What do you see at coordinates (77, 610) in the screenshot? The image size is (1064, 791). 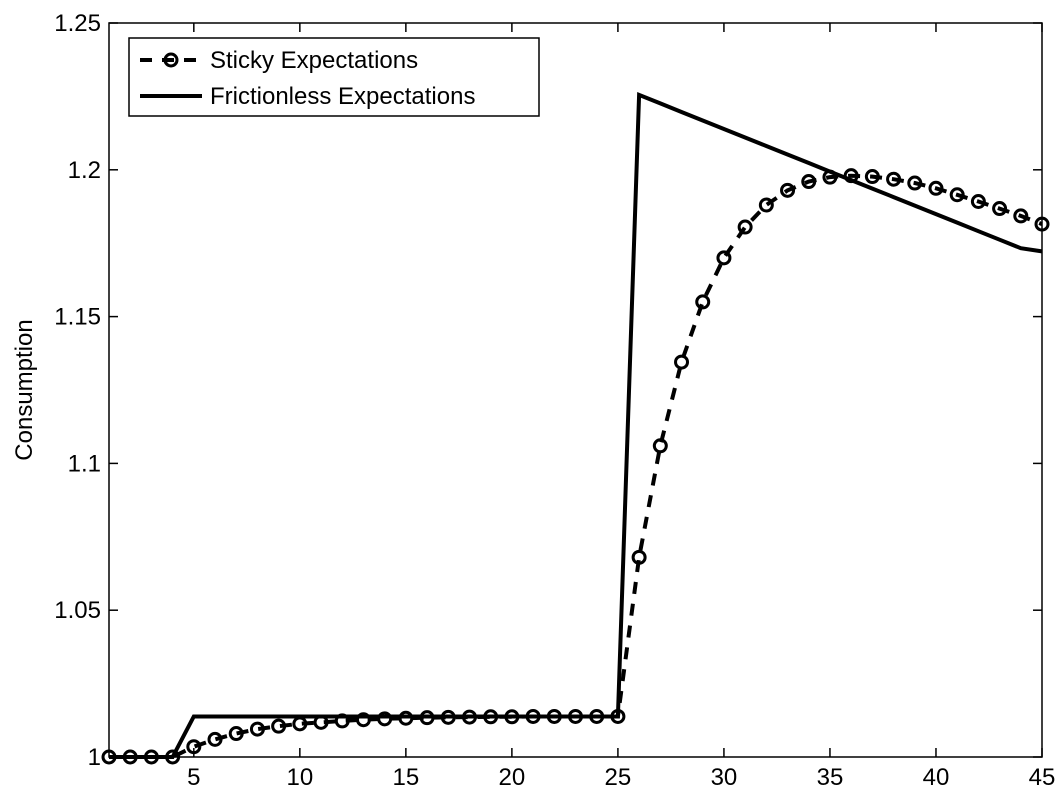 I see `y-tick-label: 1.05` at bounding box center [77, 610].